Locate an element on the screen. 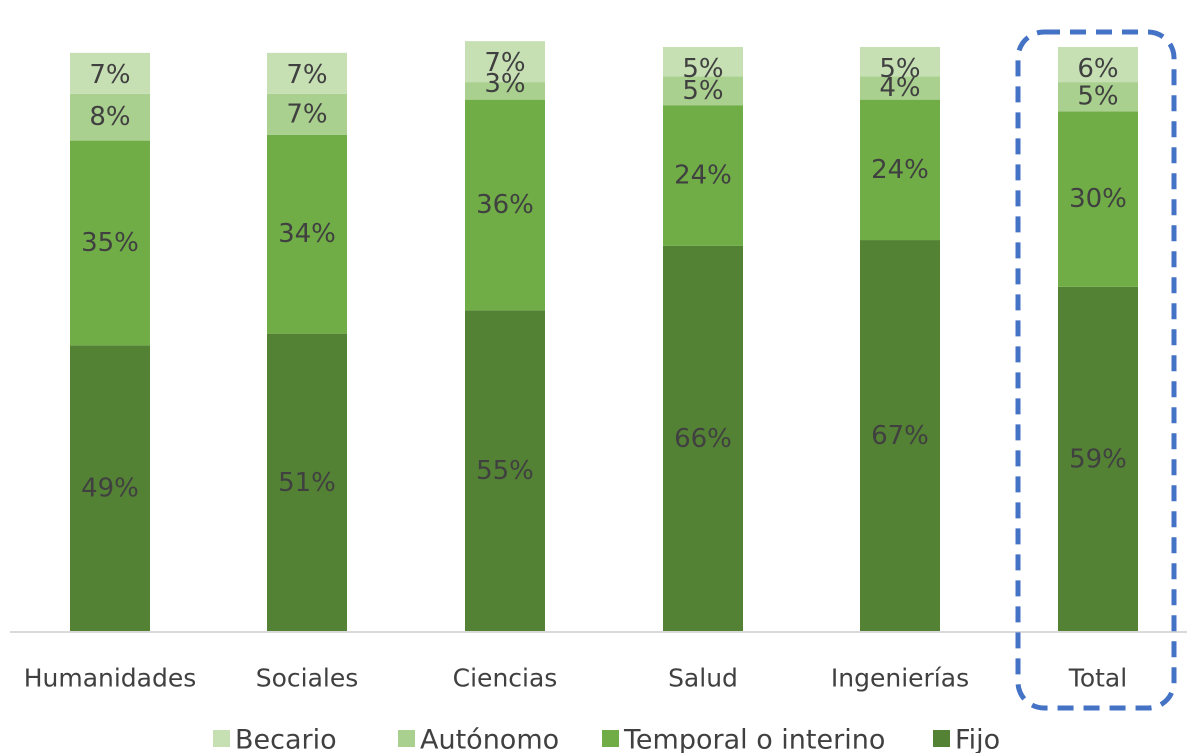  category-label-total: Total is located at coordinates (1097, 678).